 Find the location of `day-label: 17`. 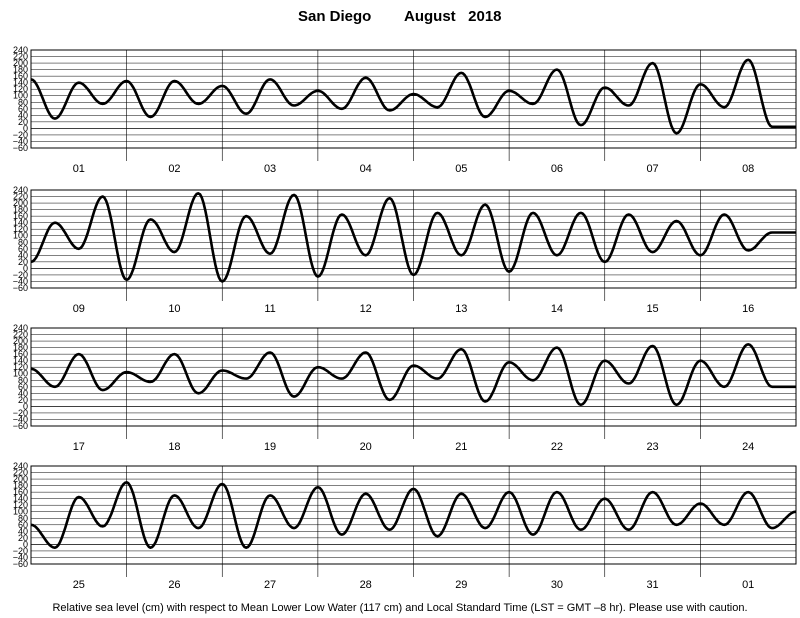

day-label: 17 is located at coordinates (79, 447).